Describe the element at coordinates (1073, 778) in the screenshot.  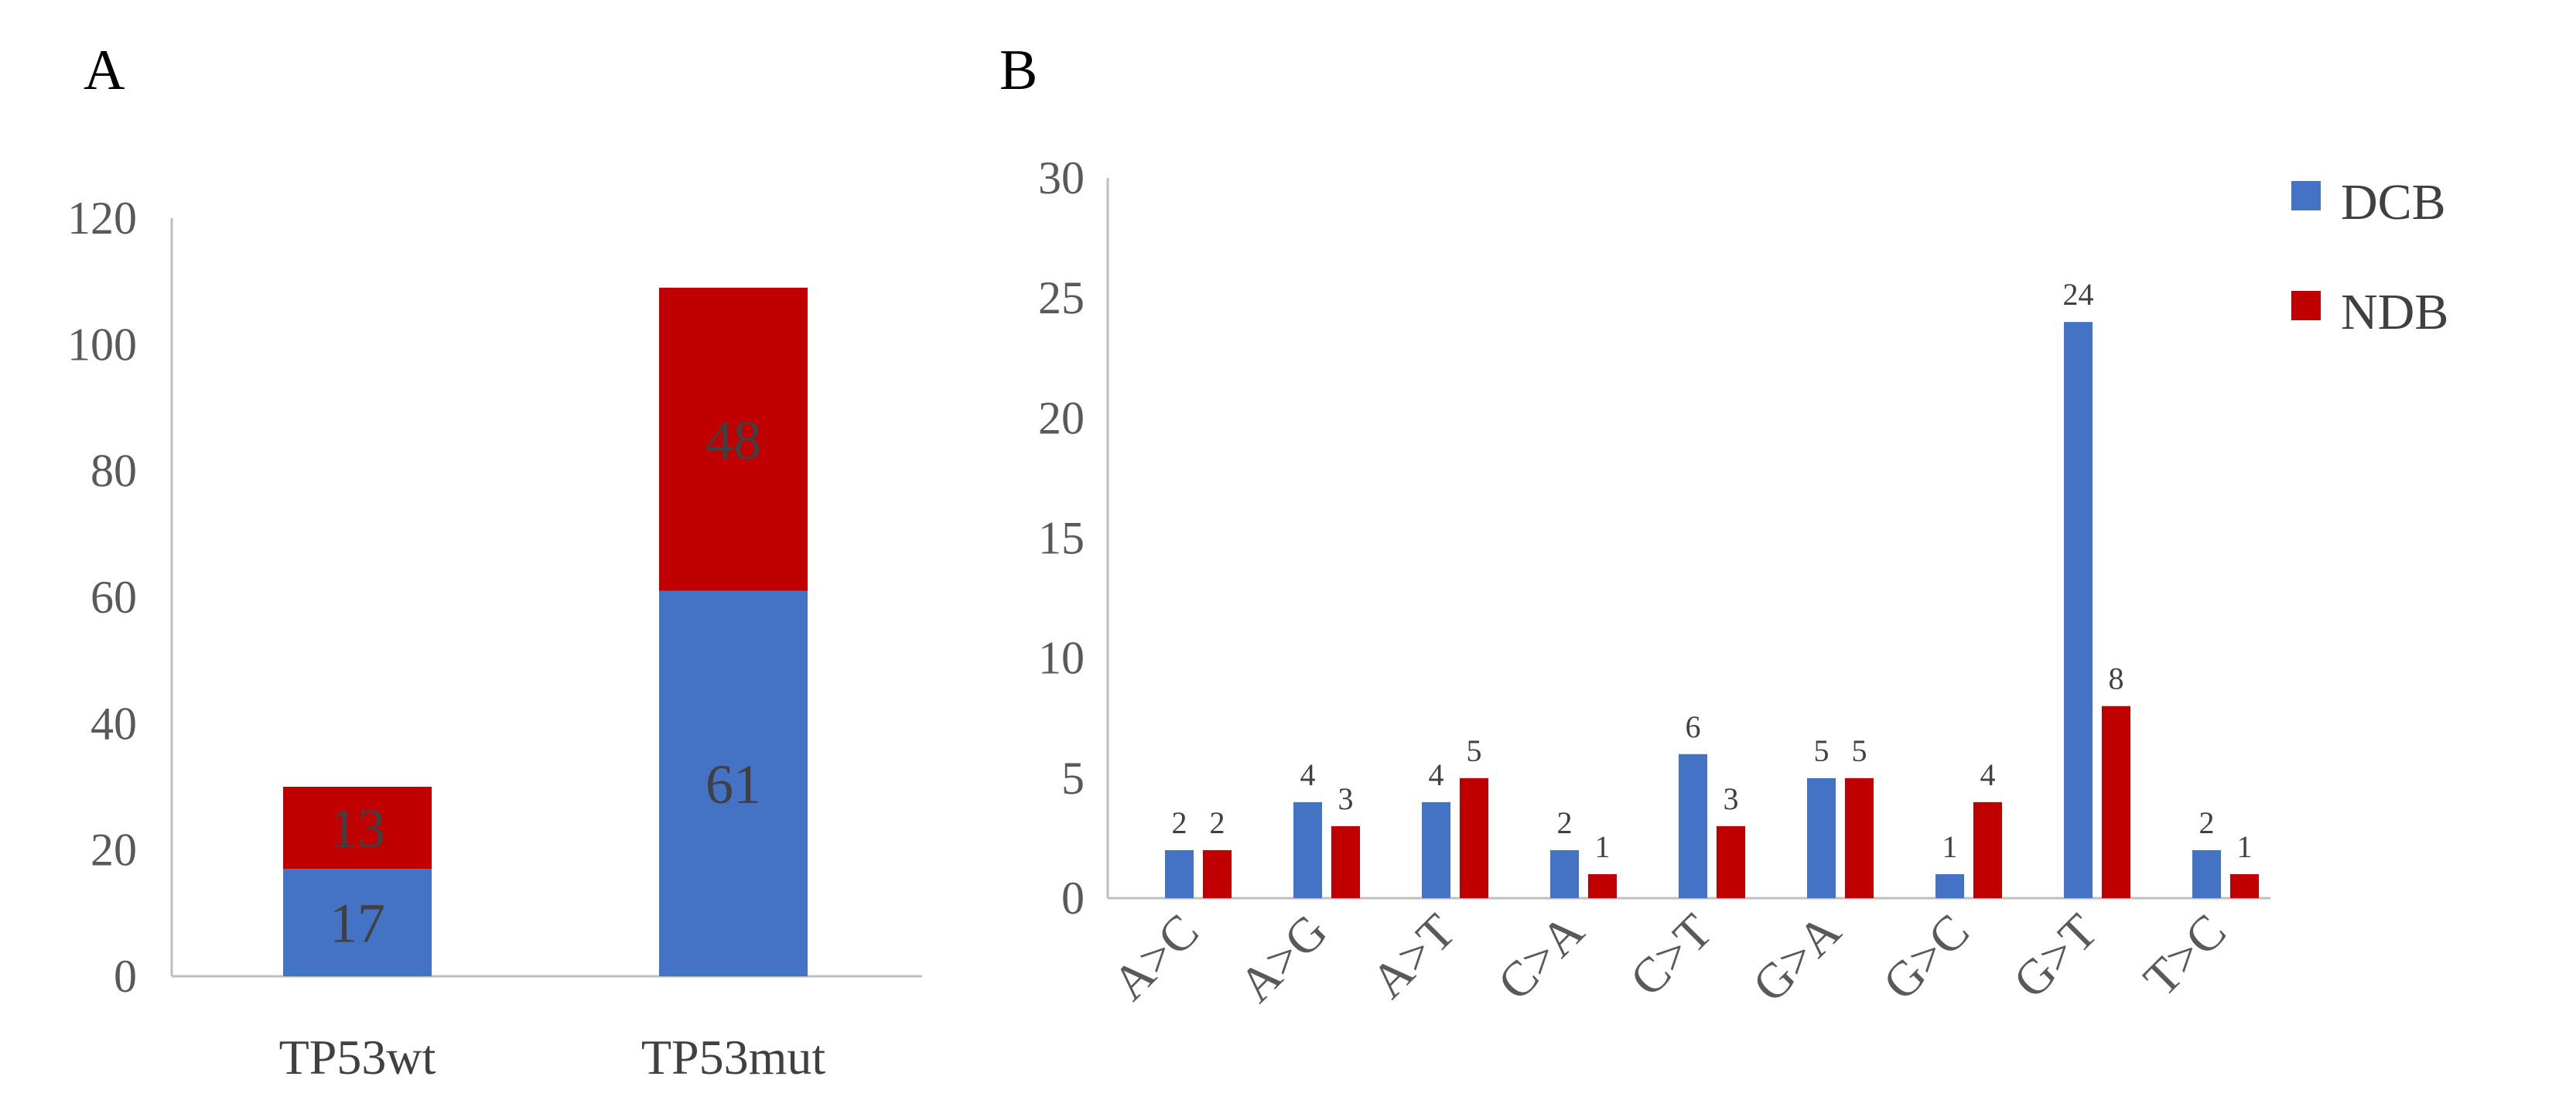
I see `panel-b-y-tick-label: 5` at that location.